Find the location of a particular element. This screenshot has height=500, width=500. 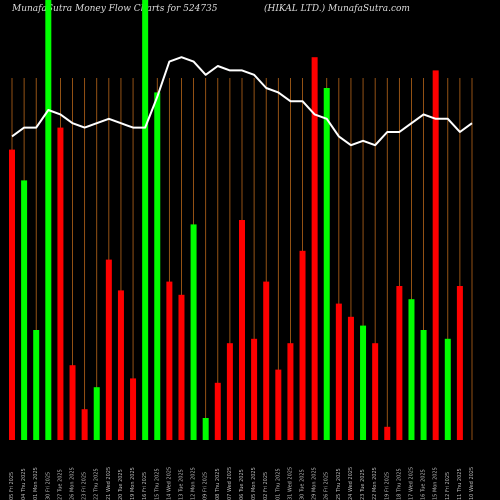

title-left: MunafaSutra Money Flow Charts for 524735 is located at coordinates (115, 9).